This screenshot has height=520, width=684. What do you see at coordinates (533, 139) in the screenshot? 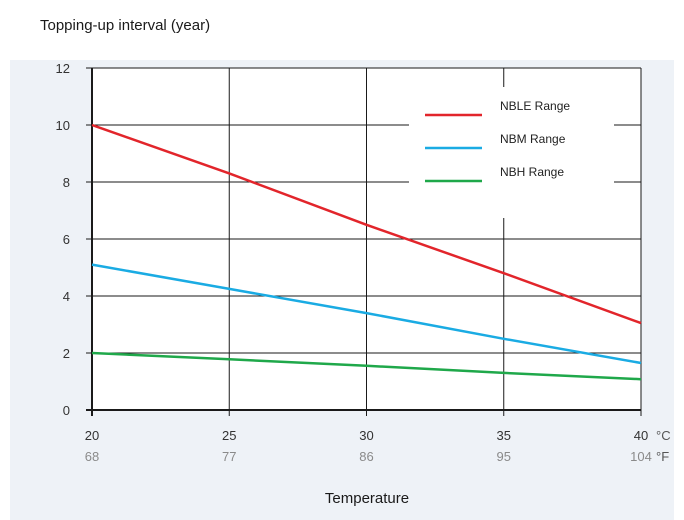
I see `legend-label: NBM Range` at bounding box center [533, 139].